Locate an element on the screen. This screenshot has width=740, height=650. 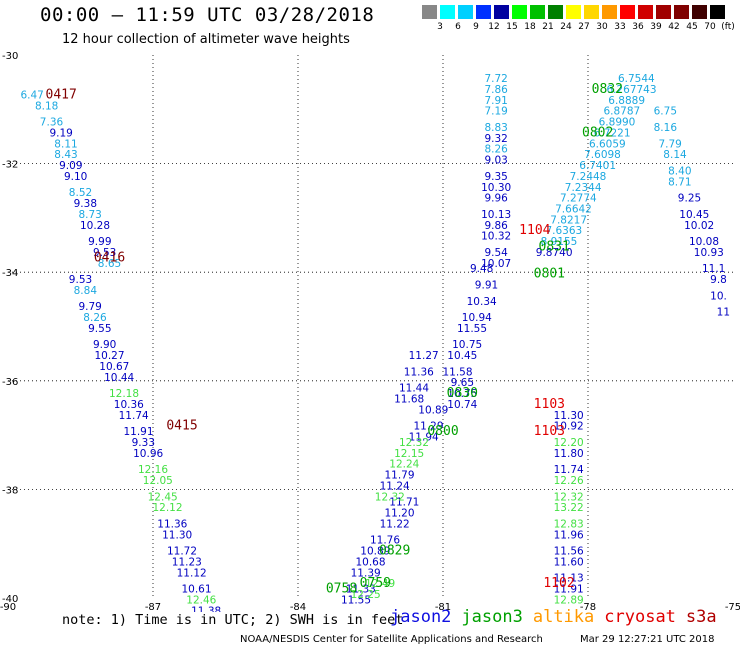
wave-height-label: 10.92 is located at coordinates (569, 427).